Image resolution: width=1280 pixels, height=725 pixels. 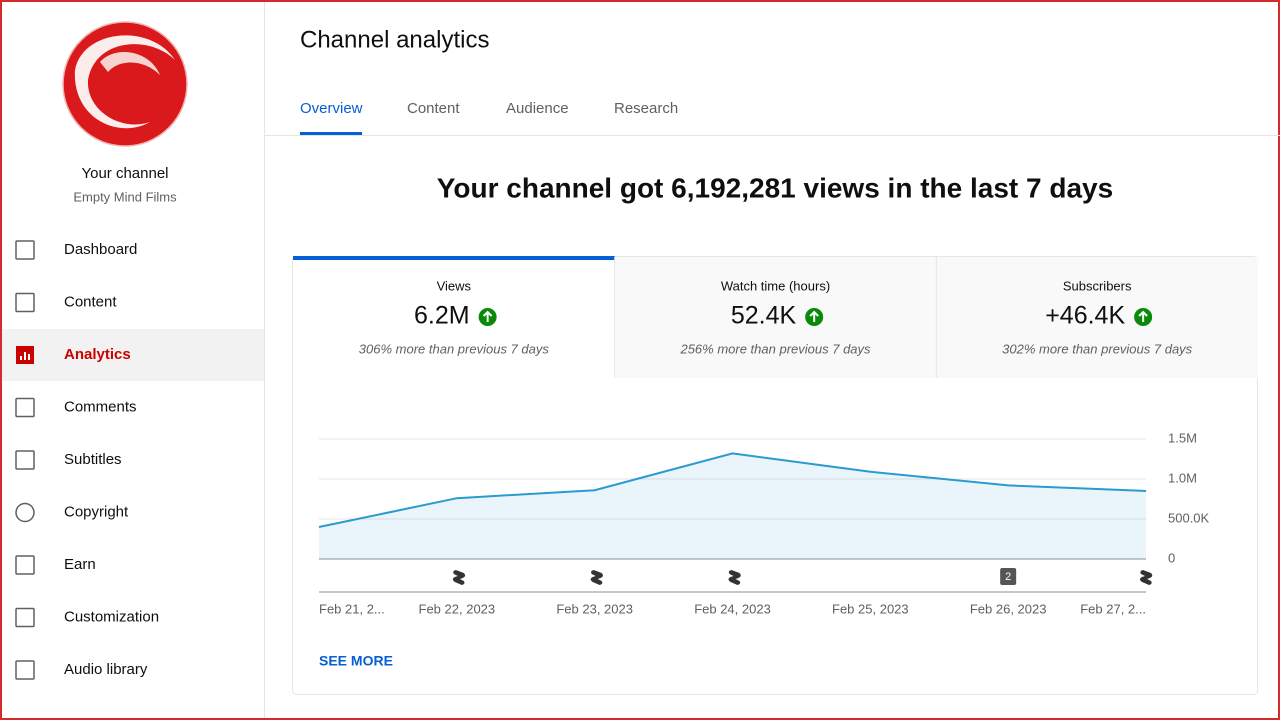 I want to click on card-label: Subscribers, so click(x=1097, y=285).